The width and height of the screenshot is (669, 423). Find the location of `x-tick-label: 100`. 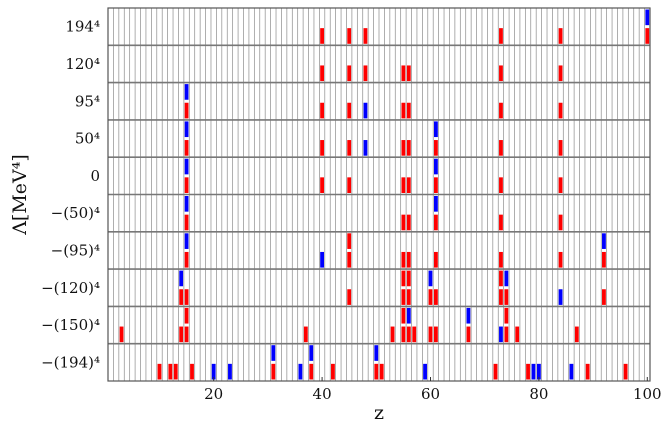

x-tick-label: 100 is located at coordinates (647, 394).